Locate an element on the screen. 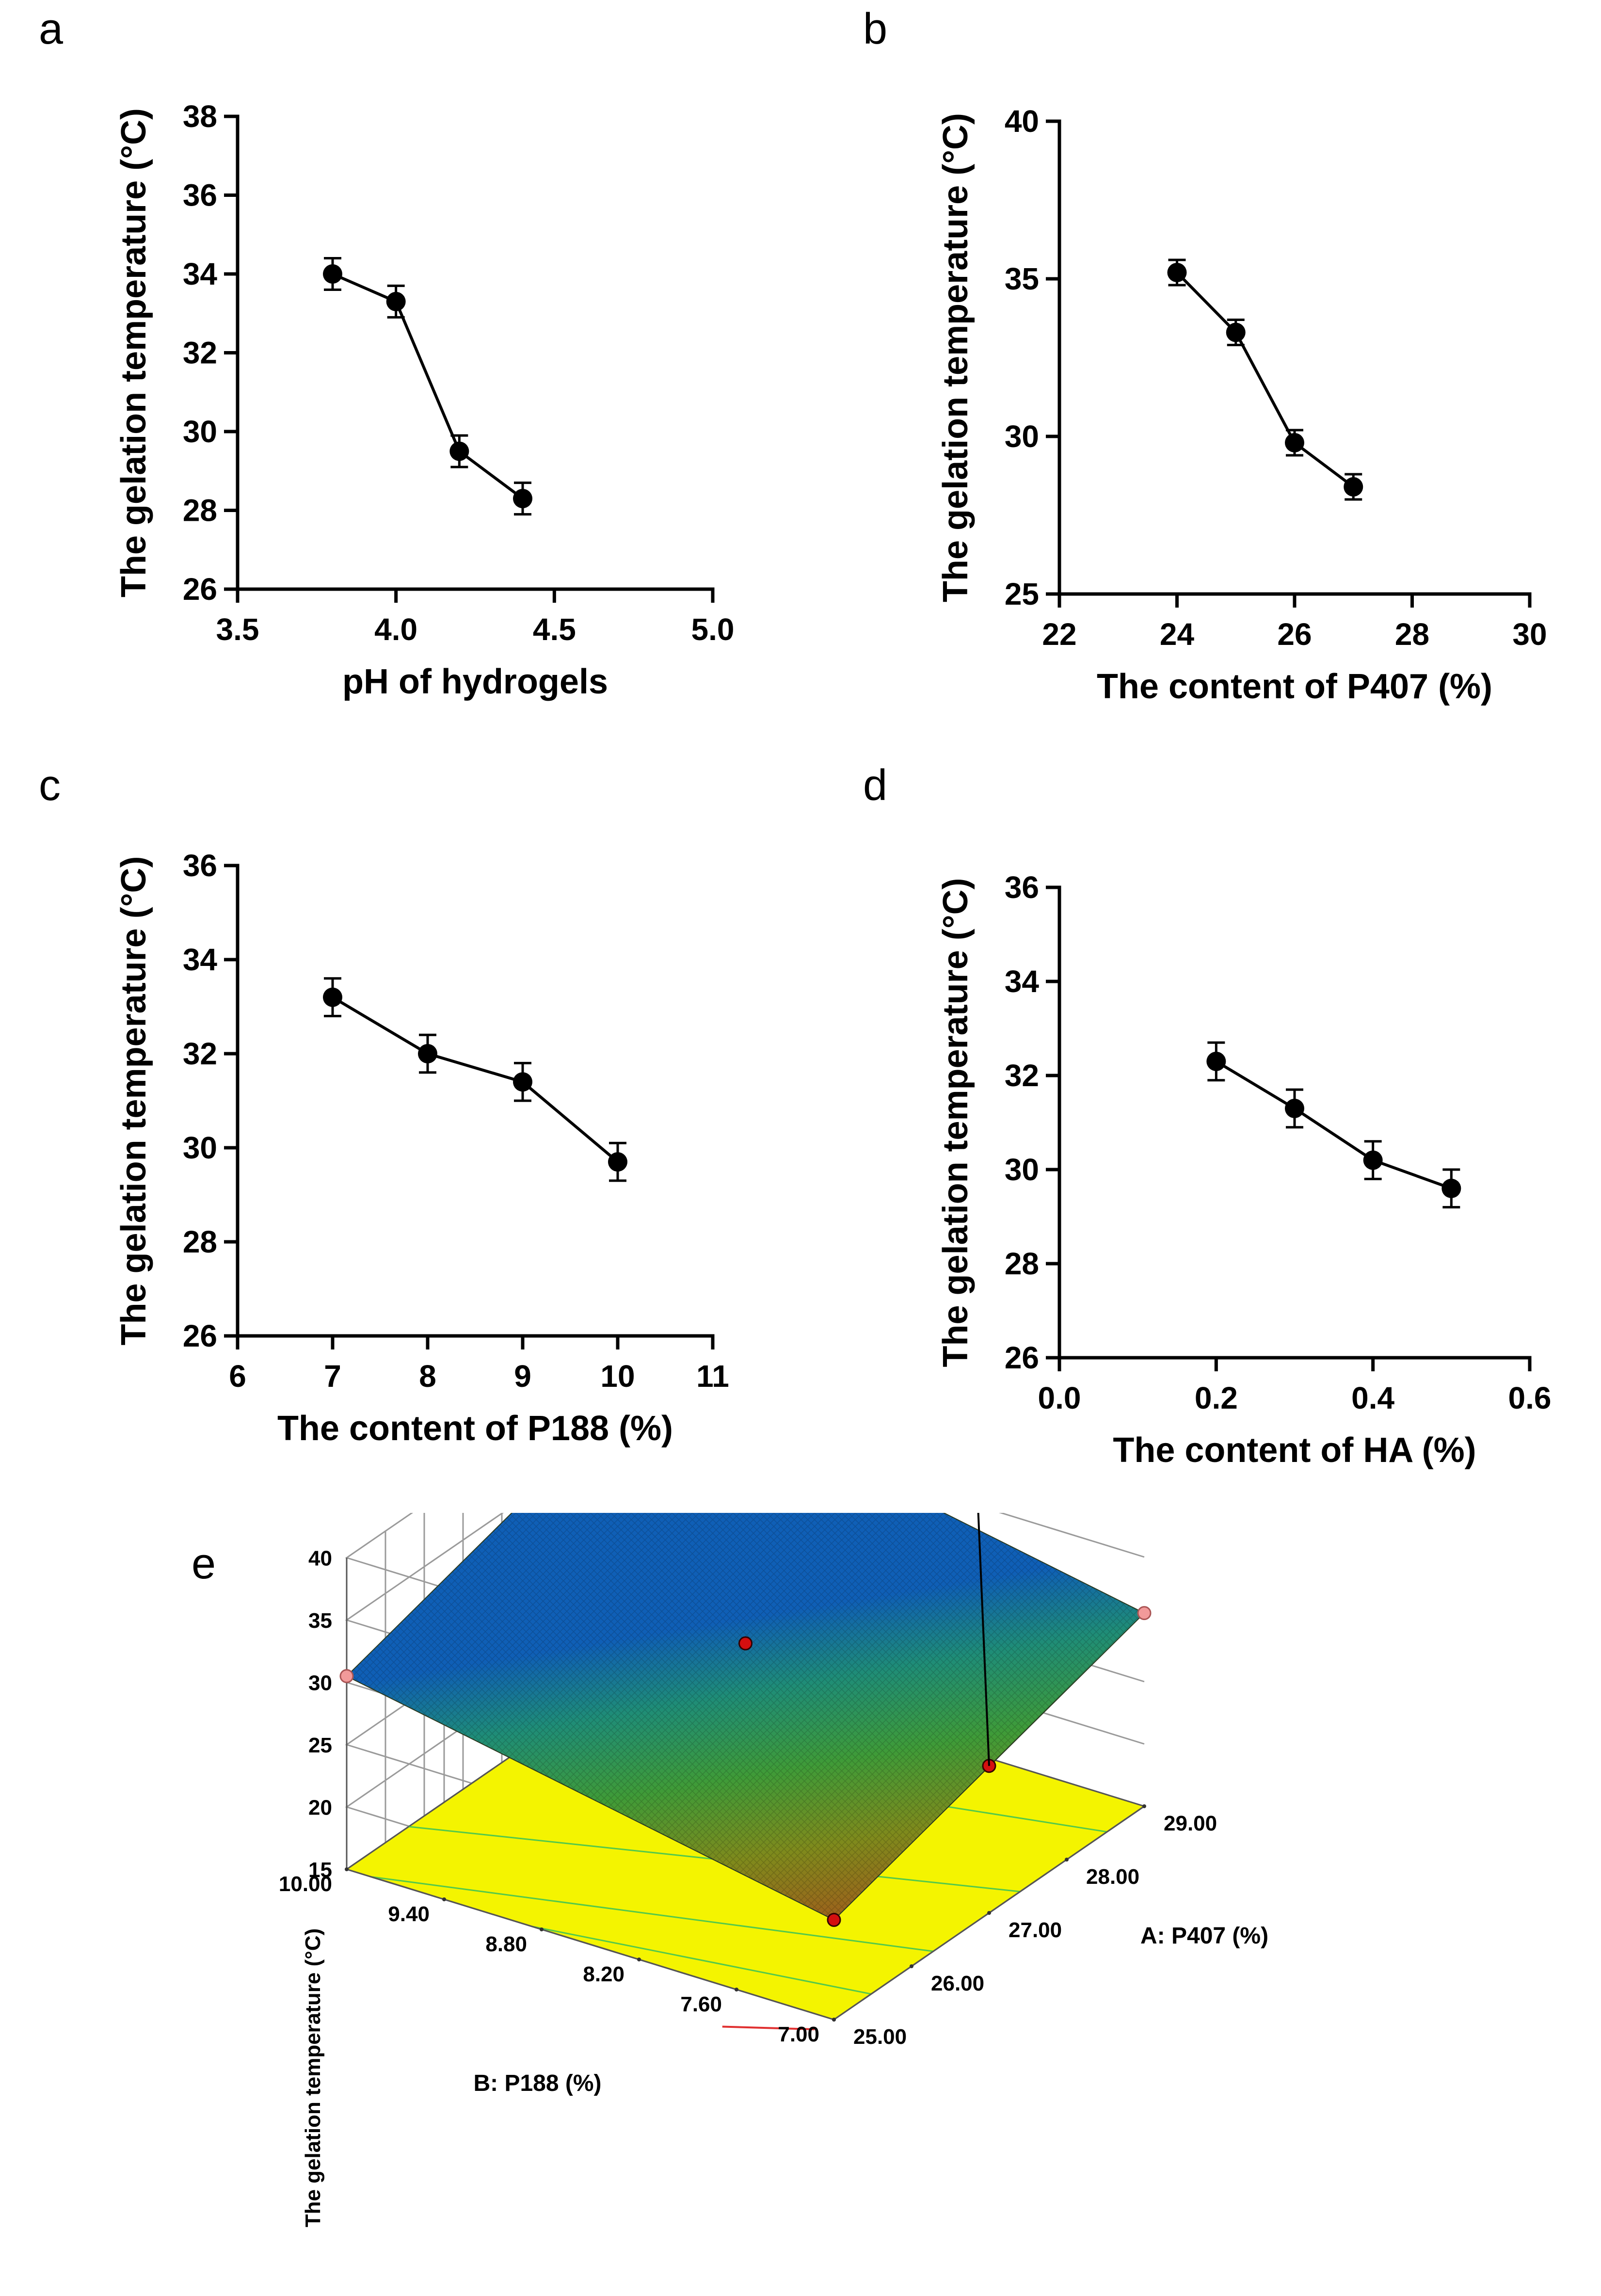  x-tick-label: 0.2 is located at coordinates (1216, 1398).